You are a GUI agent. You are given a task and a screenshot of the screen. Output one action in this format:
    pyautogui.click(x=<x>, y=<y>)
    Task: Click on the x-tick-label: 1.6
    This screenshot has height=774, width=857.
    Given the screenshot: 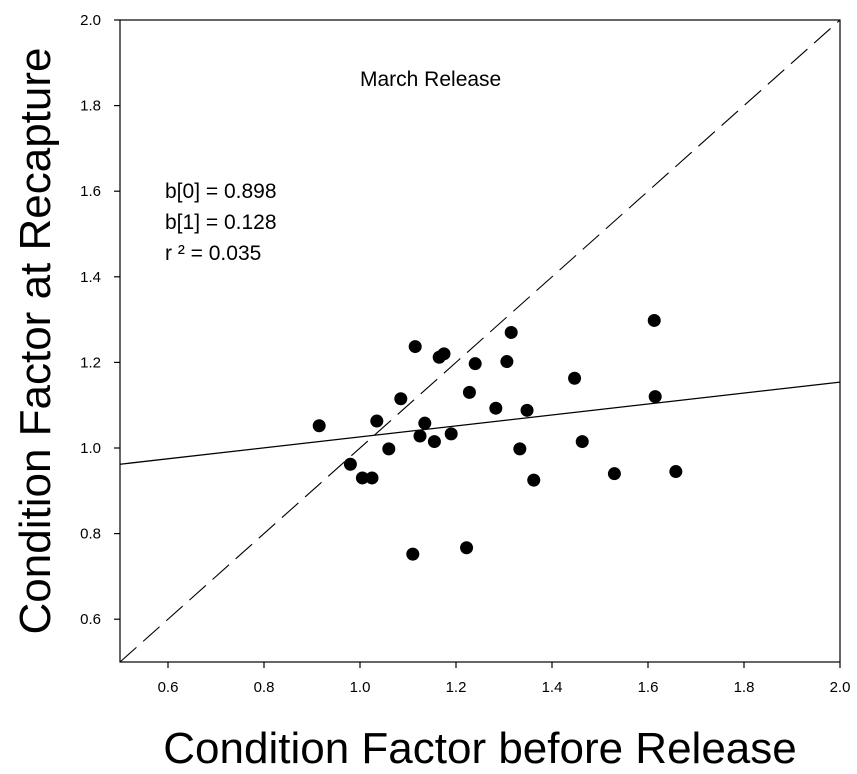 What is the action you would take?
    pyautogui.click(x=648, y=687)
    